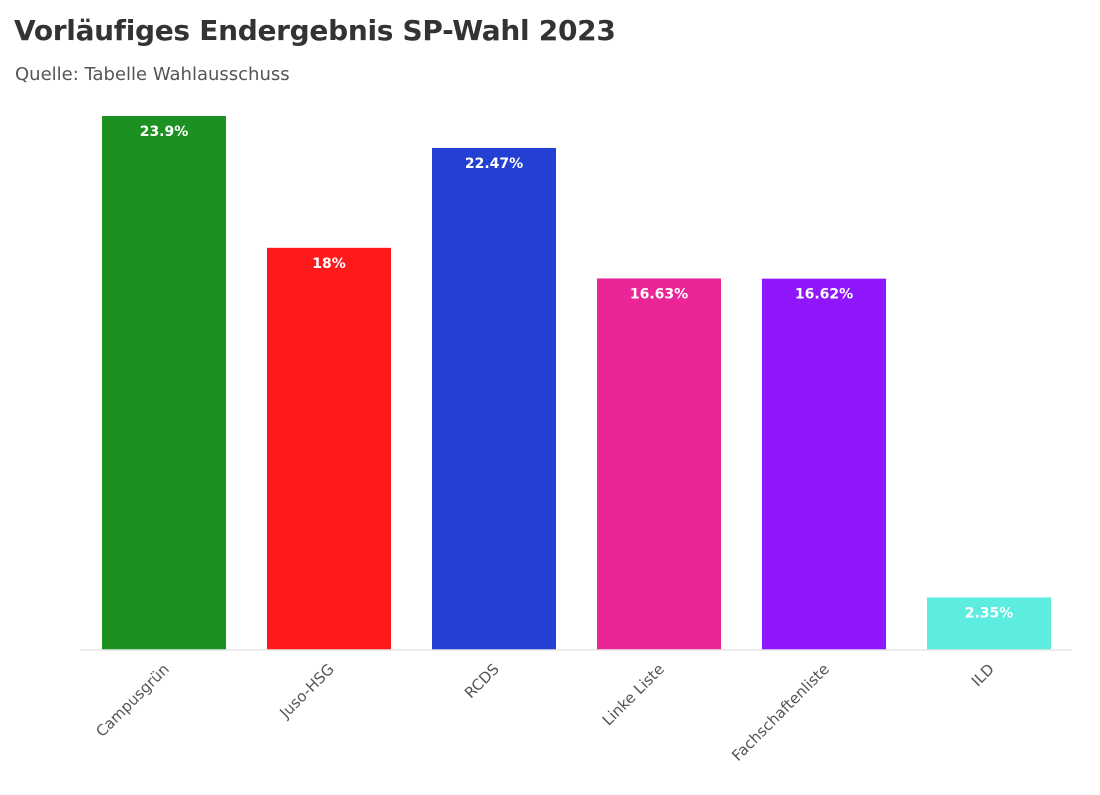 The height and width of the screenshot is (795, 1100). I want to click on chart-subtitle: Quelle: Tabelle Wahlausschuss, so click(152, 74).